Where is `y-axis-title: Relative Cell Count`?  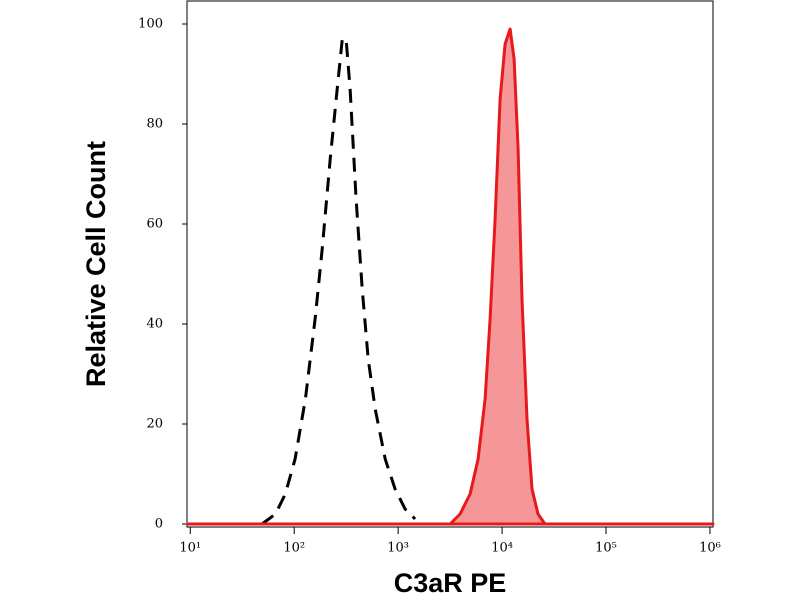
y-axis-title: Relative Cell Count is located at coordinates (96, 264).